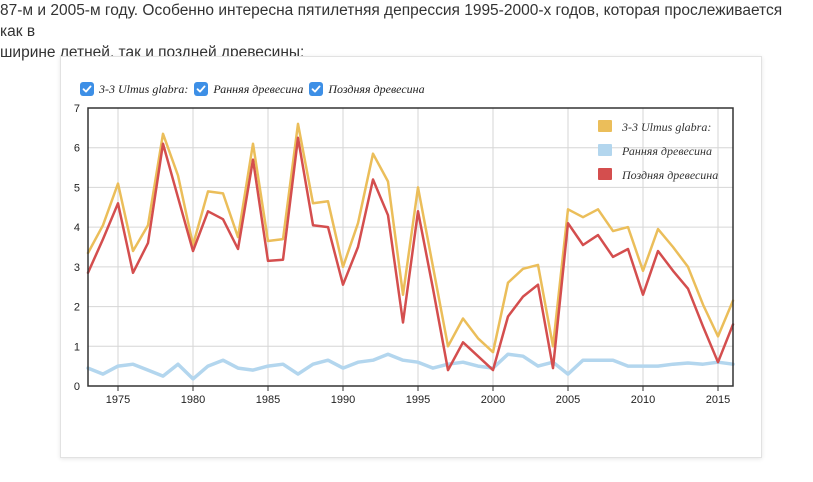 This screenshot has height=482, width=813. I want to click on y-tick-label: 0, so click(77, 387).